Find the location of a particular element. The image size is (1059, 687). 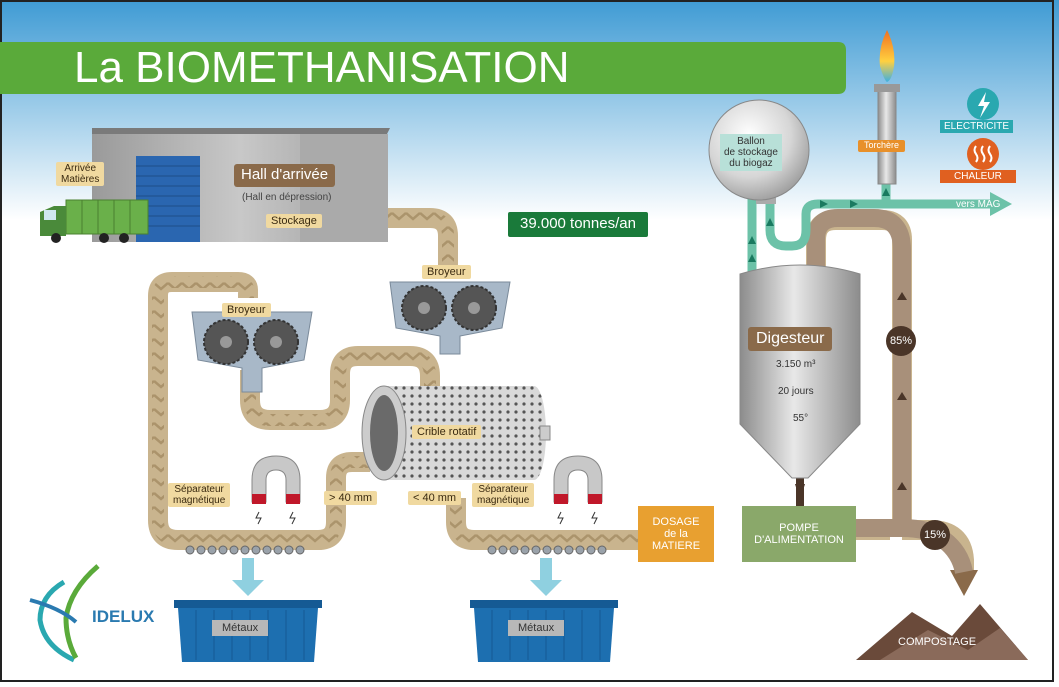

separateur-left-label: Séparateur magnétique is located at coordinates (199, 495).